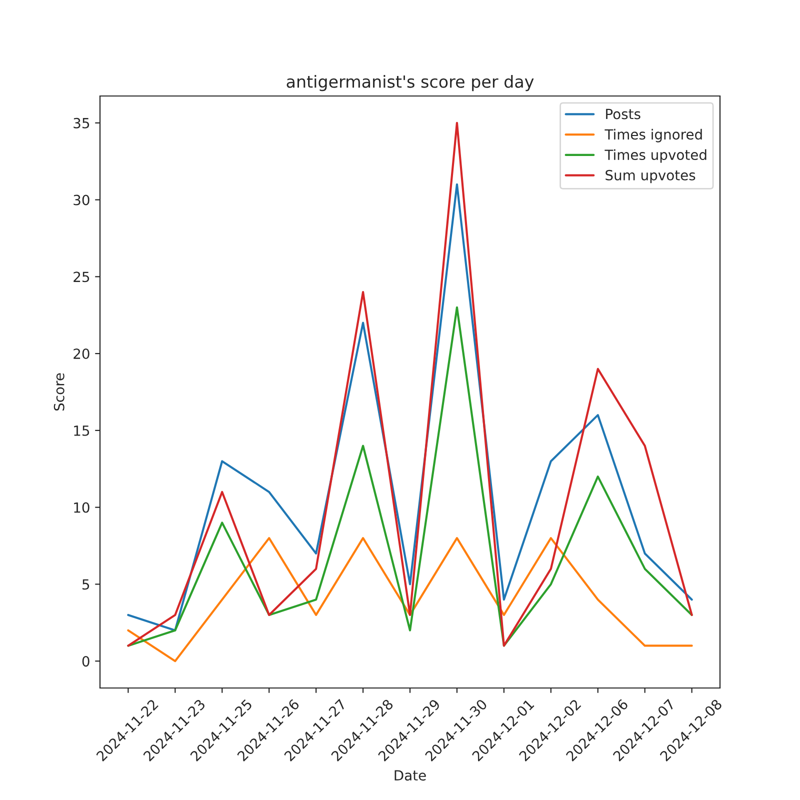 The width and height of the screenshot is (800, 800). Describe the element at coordinates (410, 599) in the screenshot. I see `line-series` at that location.